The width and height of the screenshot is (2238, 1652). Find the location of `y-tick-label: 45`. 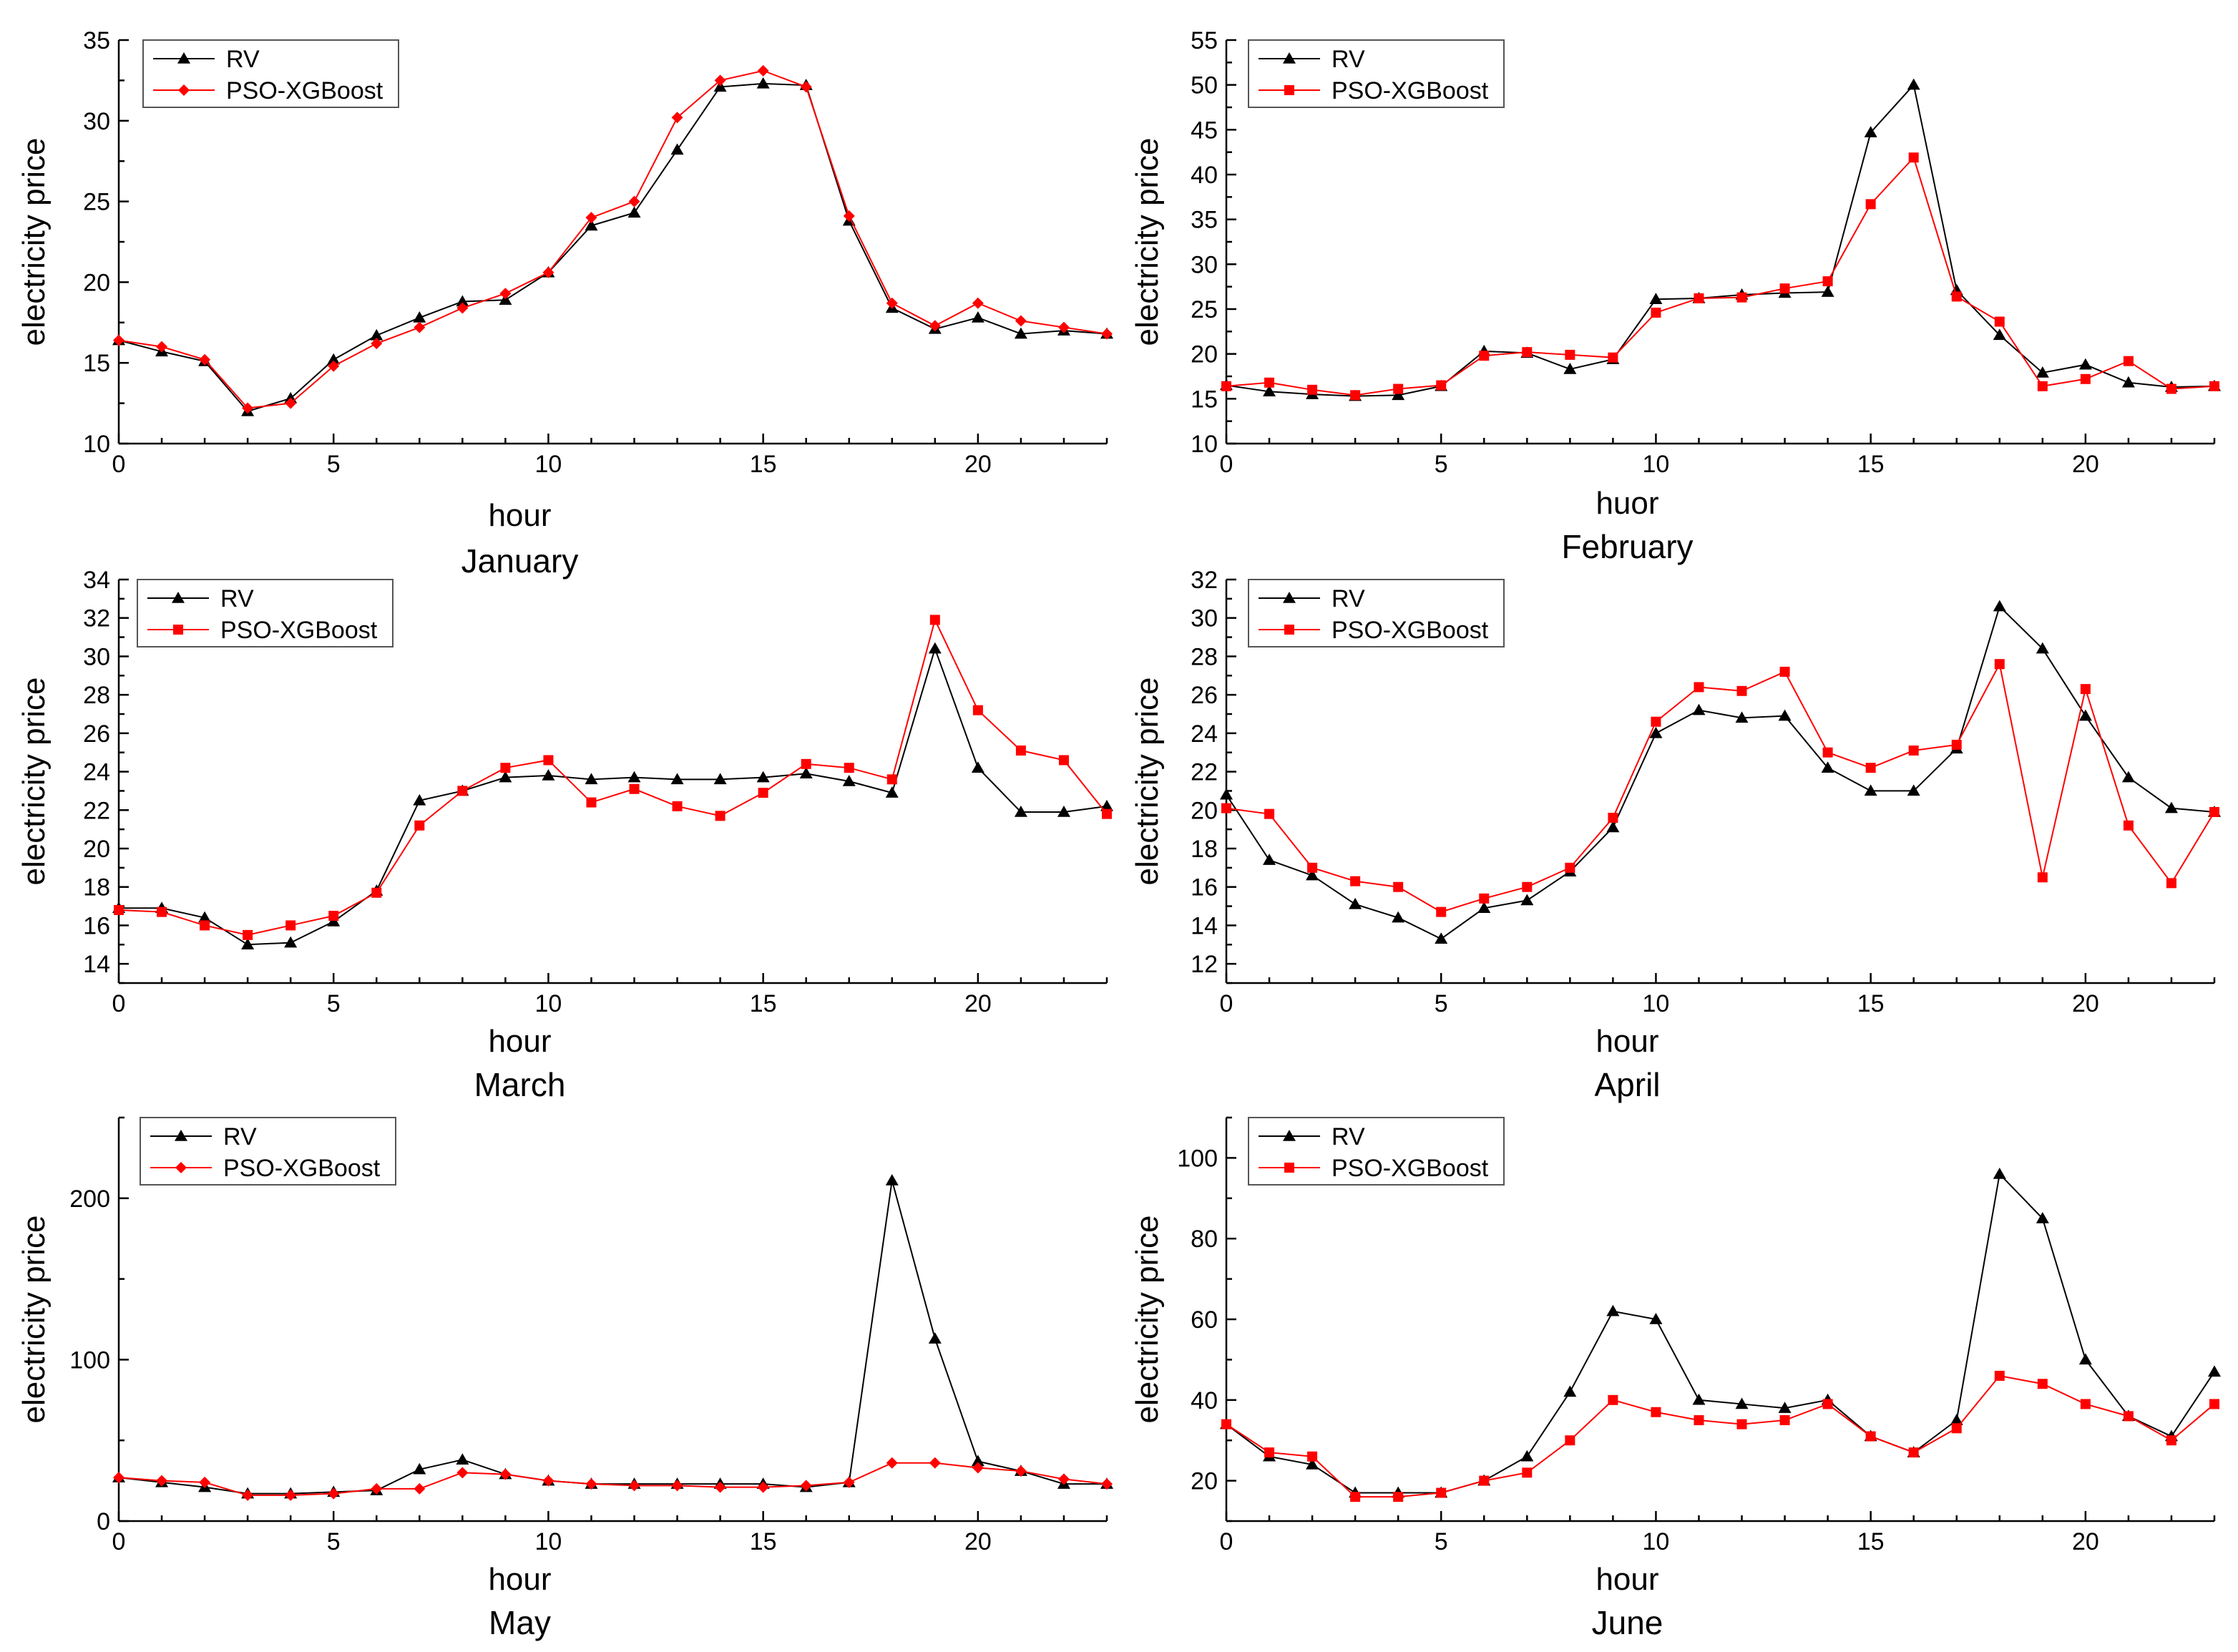

y-tick-label: 45 is located at coordinates (1204, 130).